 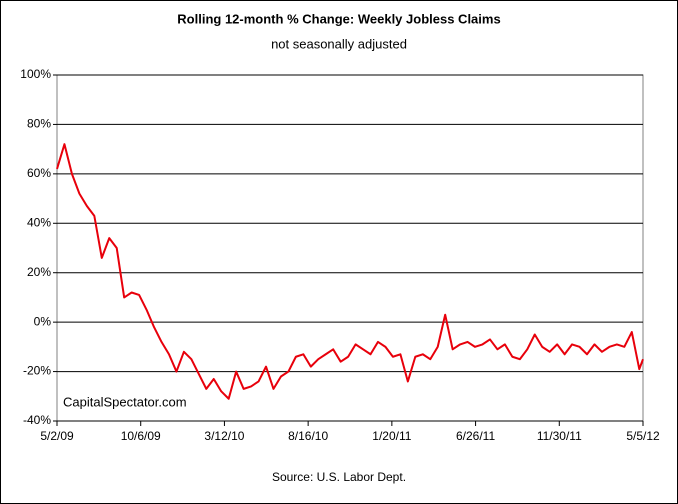 What do you see at coordinates (57, 436) in the screenshot?
I see `x-tick-label: 5/2/09` at bounding box center [57, 436].